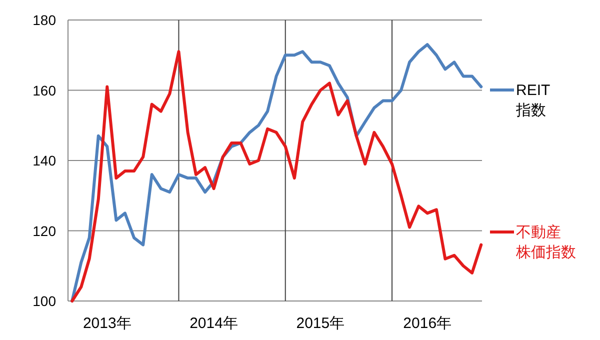  Describe the element at coordinates (44, 90) in the screenshot. I see `y-tick-label: 160` at that location.